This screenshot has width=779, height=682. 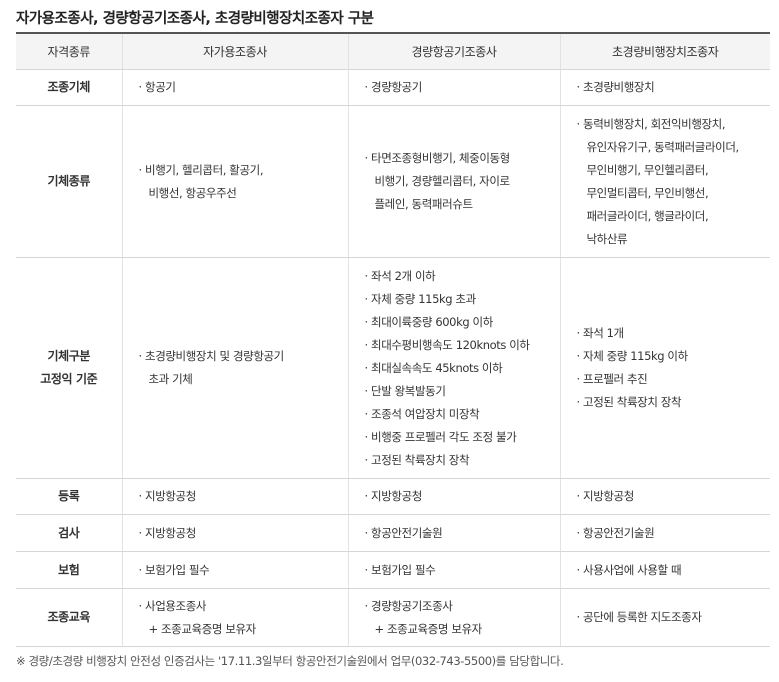 What do you see at coordinates (651, 123) in the screenshot?
I see `cell-line: · 동력비행장치, 회전익비행장치,` at bounding box center [651, 123].